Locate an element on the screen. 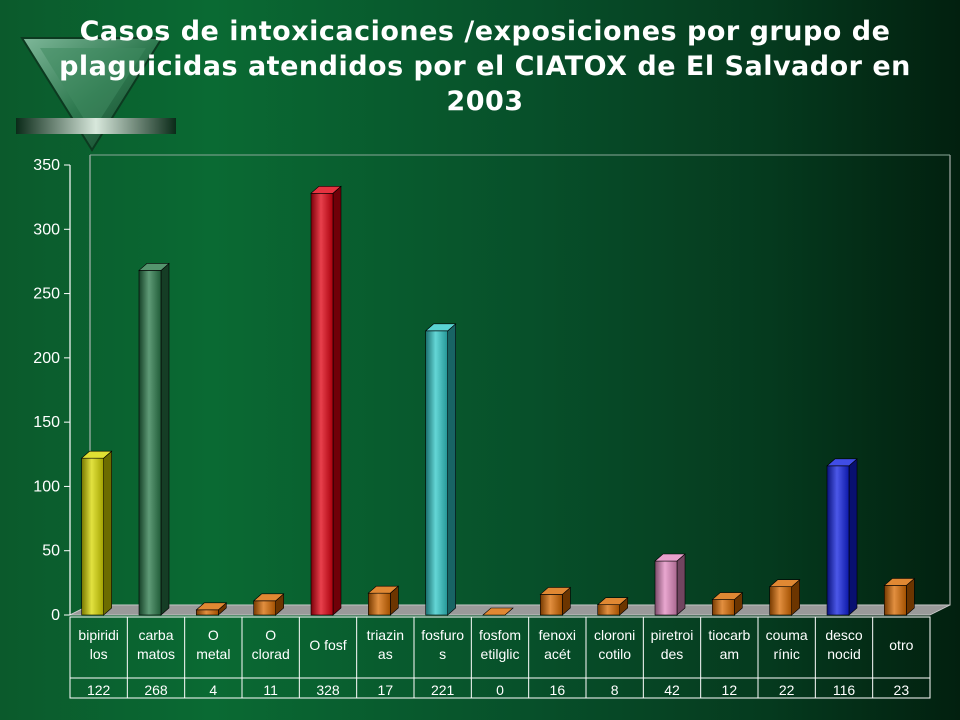 The width and height of the screenshot is (960, 720). value-label: 116 is located at coordinates (844, 690).